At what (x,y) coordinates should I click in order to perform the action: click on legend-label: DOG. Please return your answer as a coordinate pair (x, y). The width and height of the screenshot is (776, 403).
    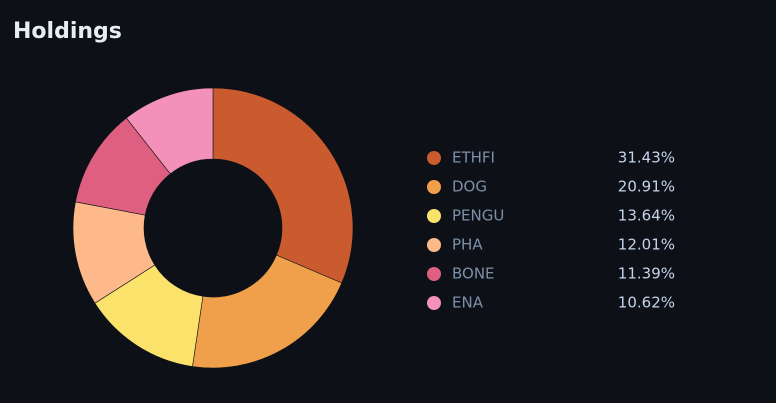
    Looking at the image, I should click on (469, 187).